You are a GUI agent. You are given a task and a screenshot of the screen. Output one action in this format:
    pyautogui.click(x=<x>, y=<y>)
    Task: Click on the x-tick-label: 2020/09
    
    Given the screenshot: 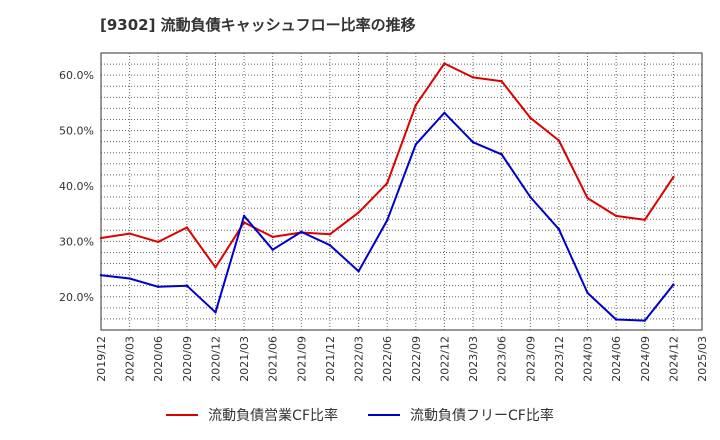 What is the action you would take?
    pyautogui.click(x=187, y=359)
    